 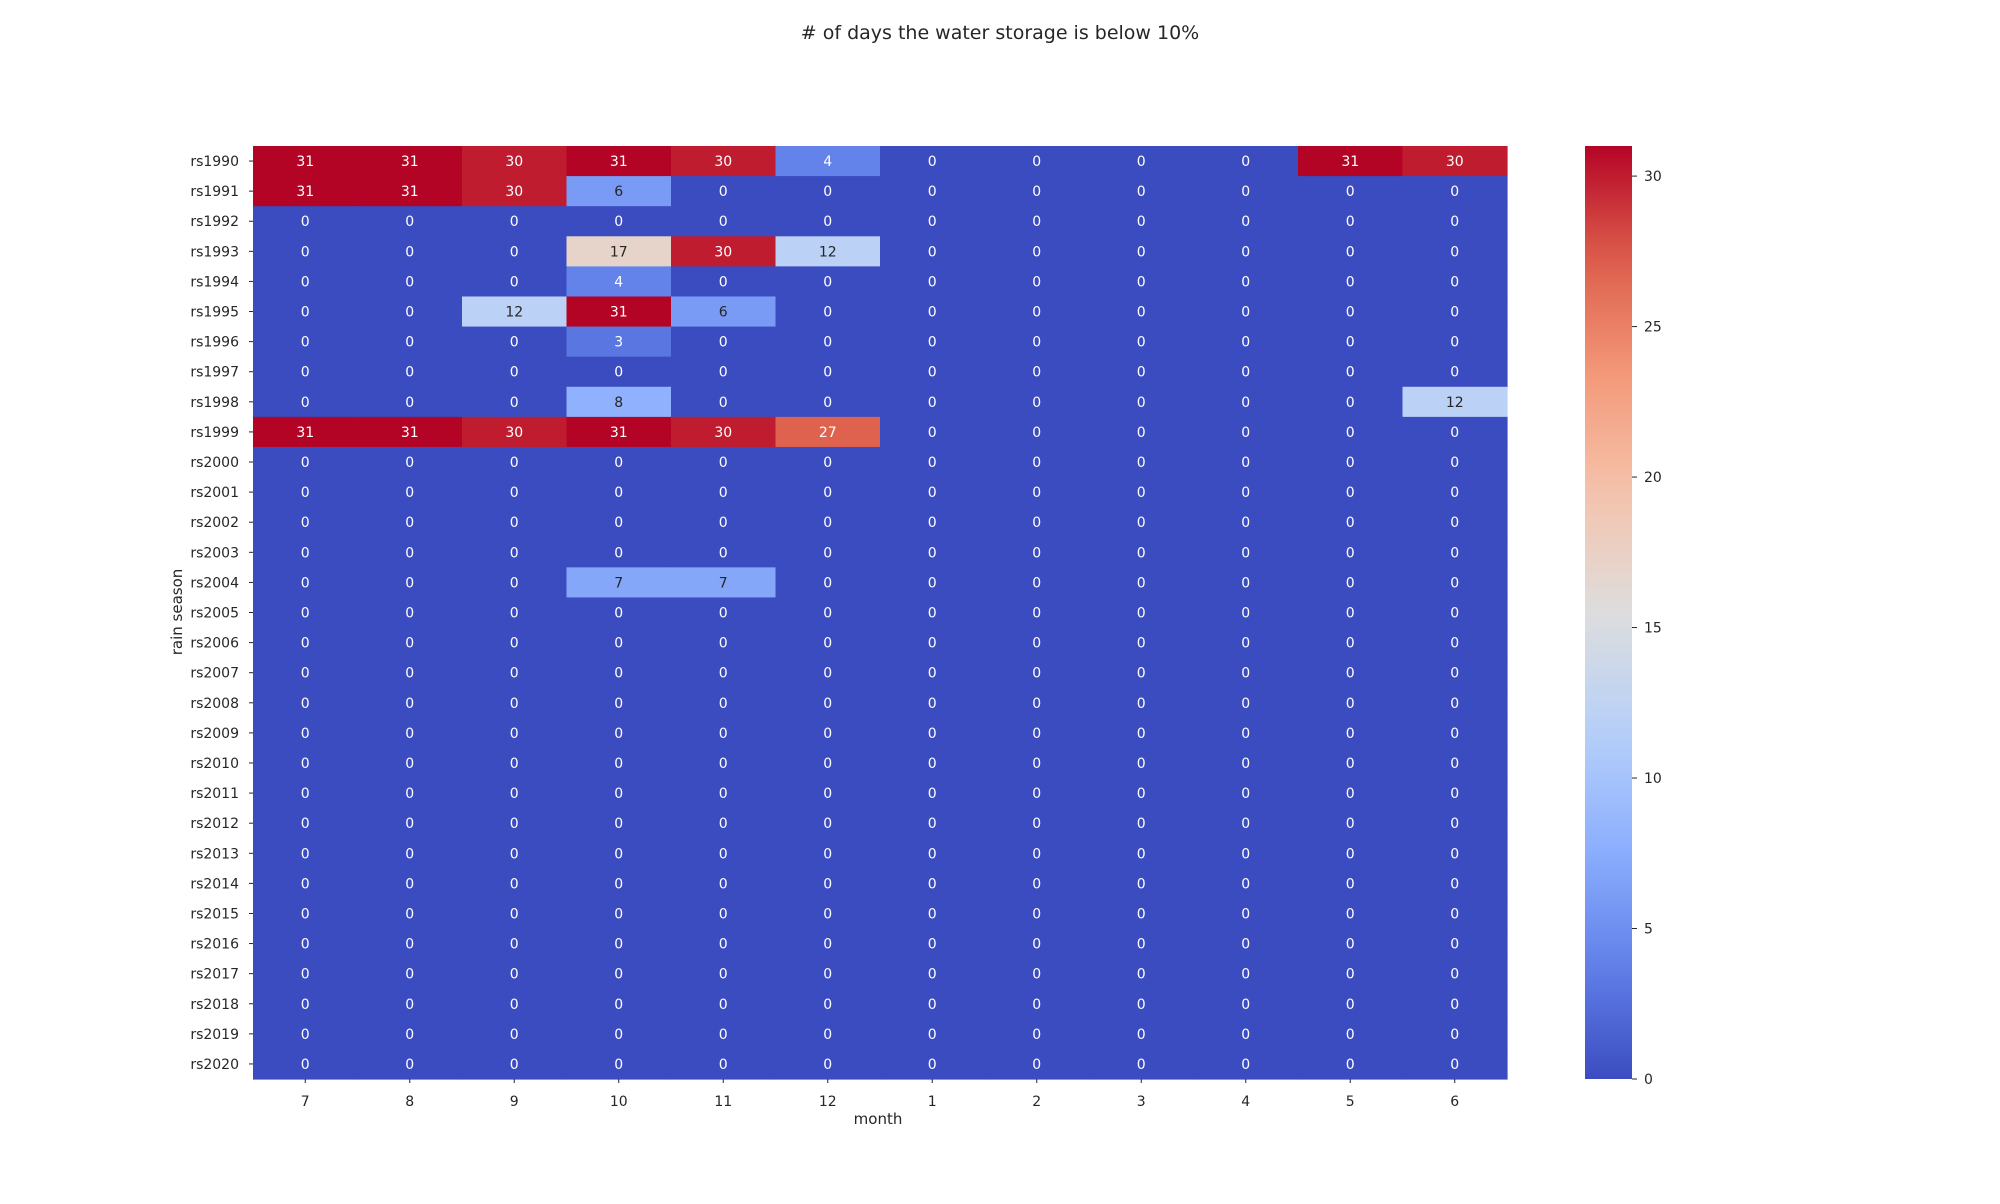 I want to click on y-tick-label: rs1990, so click(x=214, y=162).